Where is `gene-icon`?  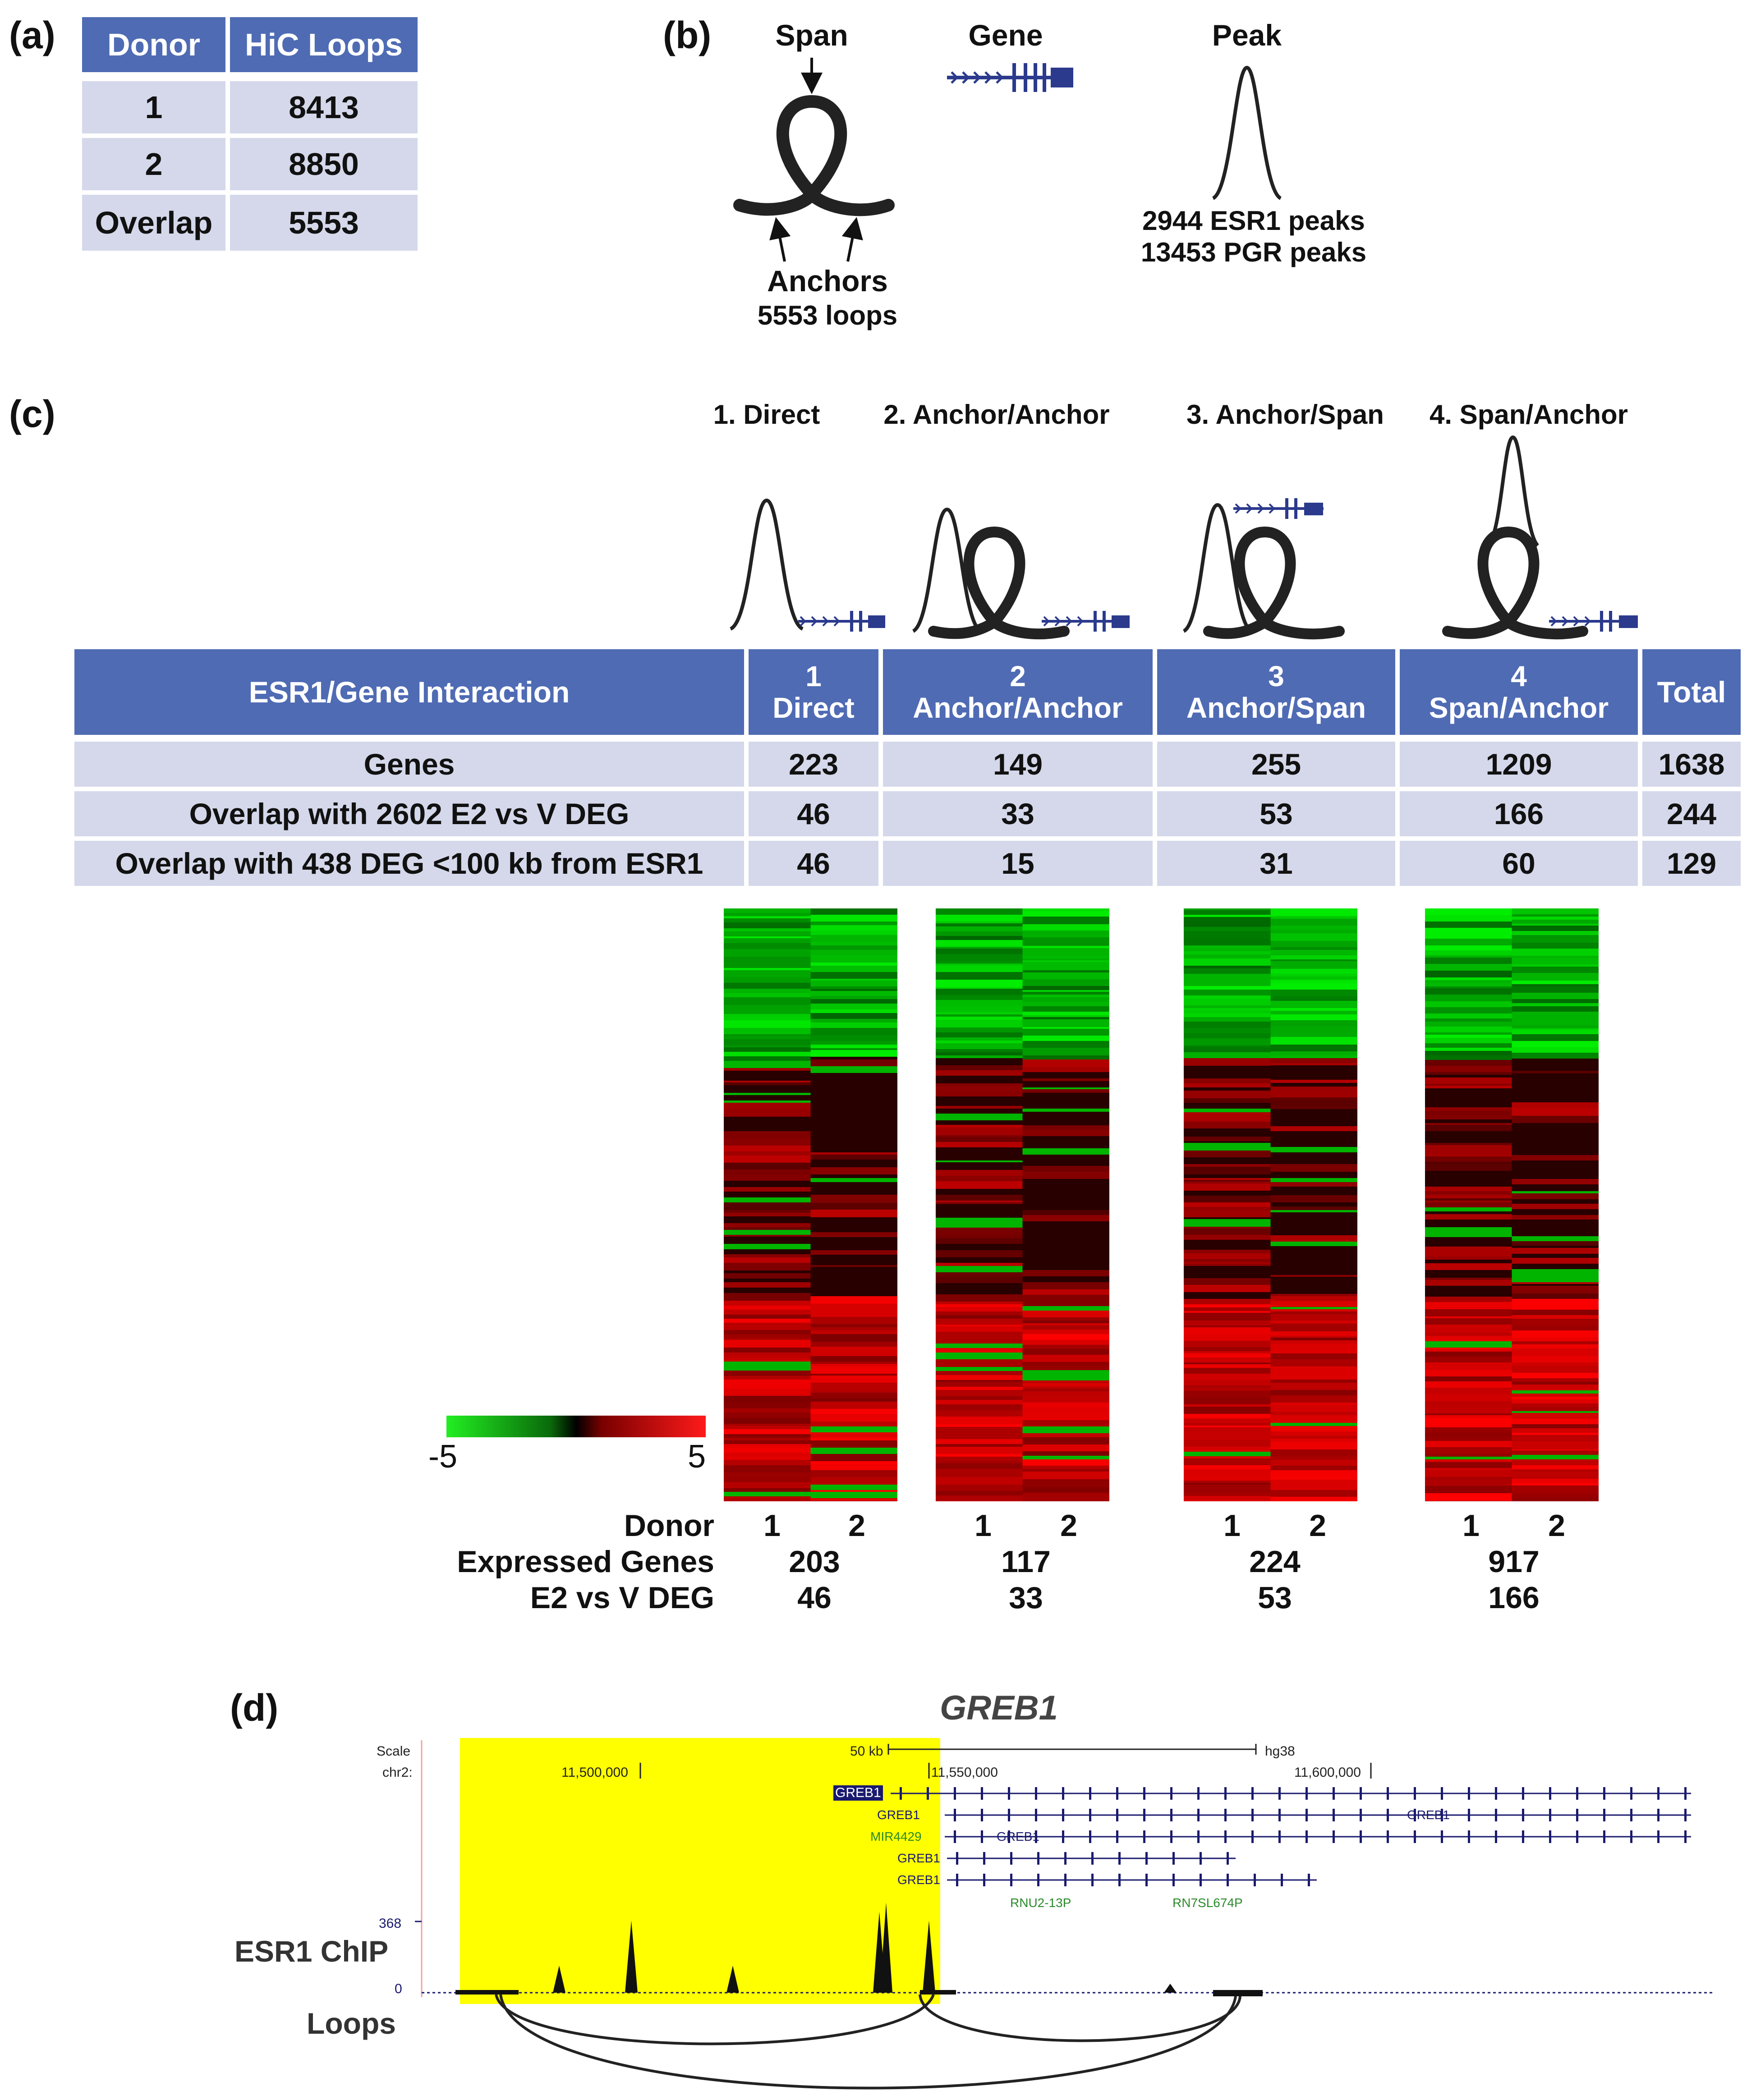
gene-icon is located at coordinates (841, 621).